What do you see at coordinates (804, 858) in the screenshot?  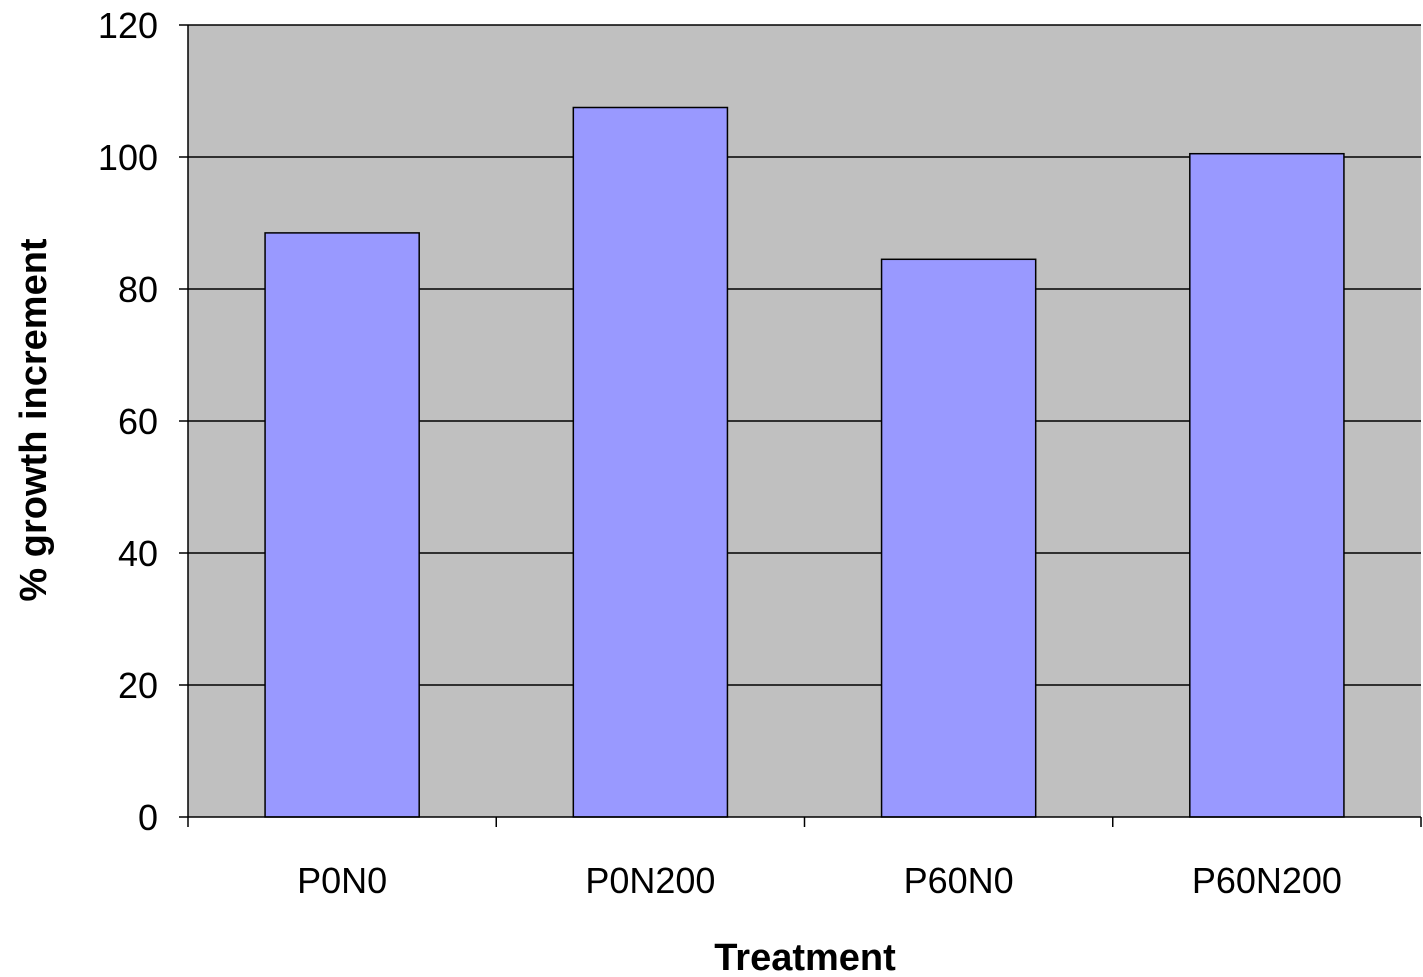 I see `x-axis: P0N0 P0N200 P60N0 P60N200` at bounding box center [804, 858].